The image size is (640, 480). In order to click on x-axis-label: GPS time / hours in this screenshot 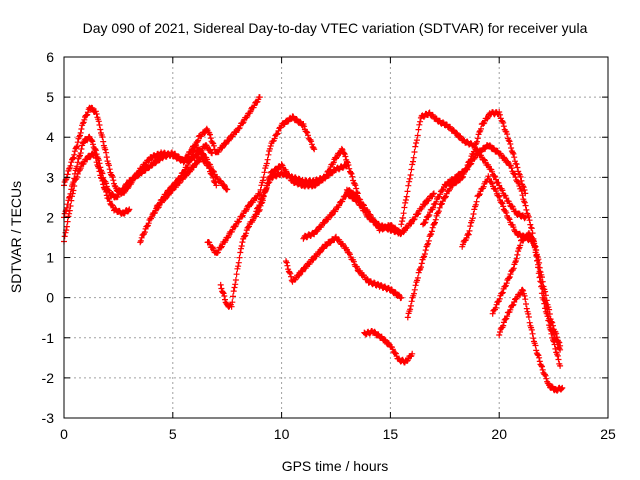, I will do `click(335, 466)`.